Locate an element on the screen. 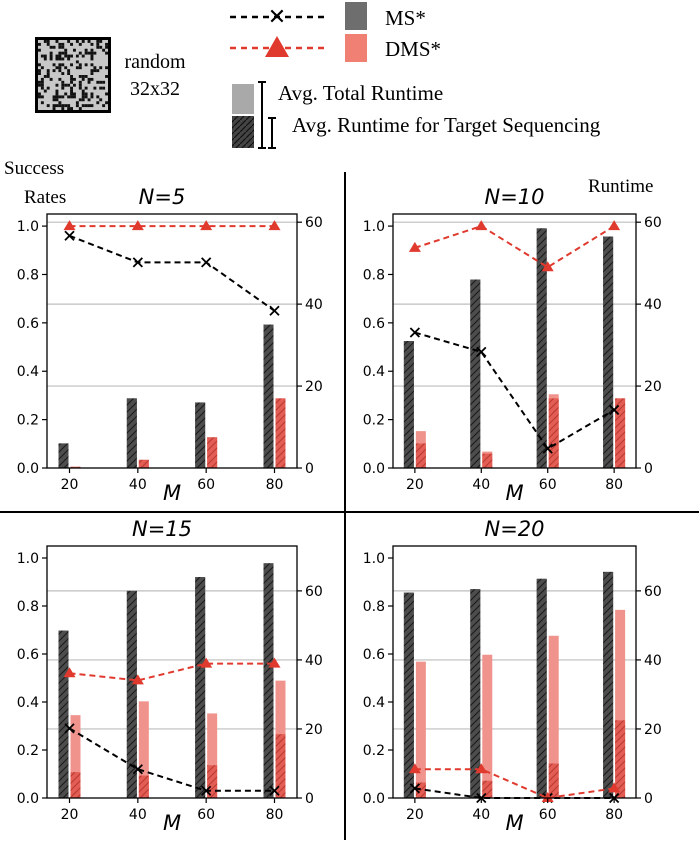  dms-success-line is located at coordinates (172, 672).